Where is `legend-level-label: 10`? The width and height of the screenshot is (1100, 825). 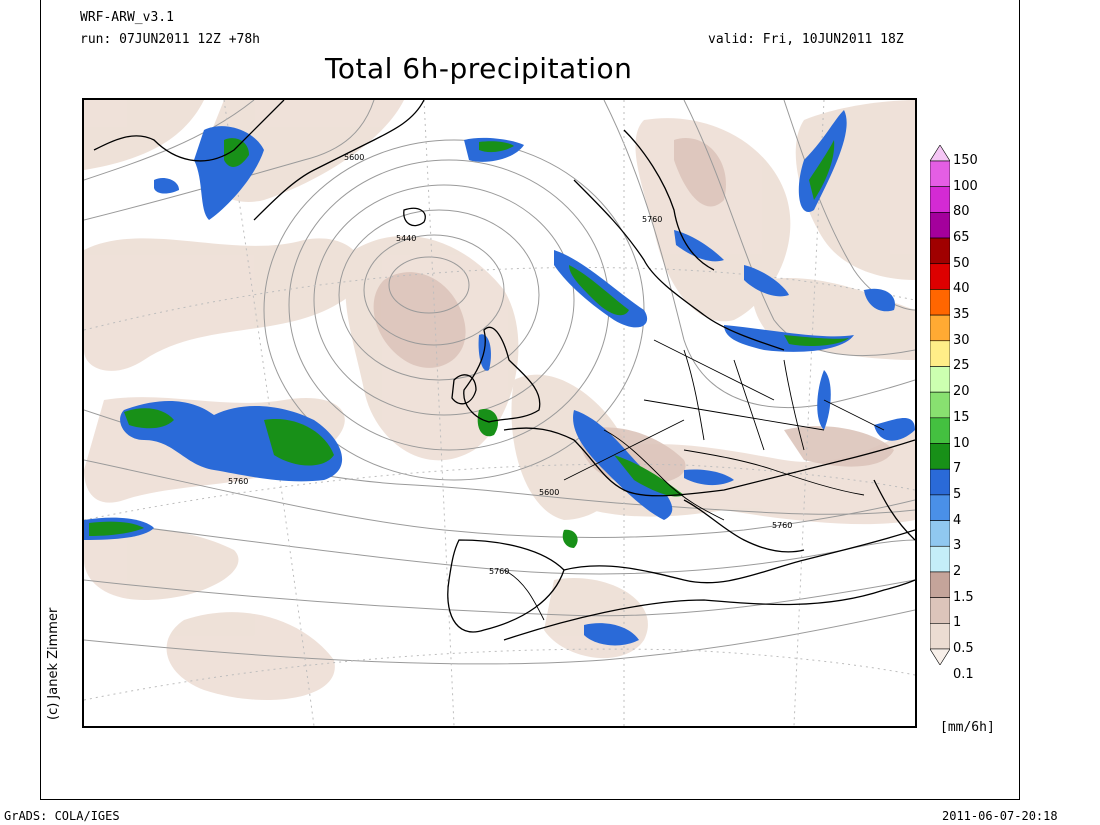
legend-level-label: 10 is located at coordinates (961, 443).